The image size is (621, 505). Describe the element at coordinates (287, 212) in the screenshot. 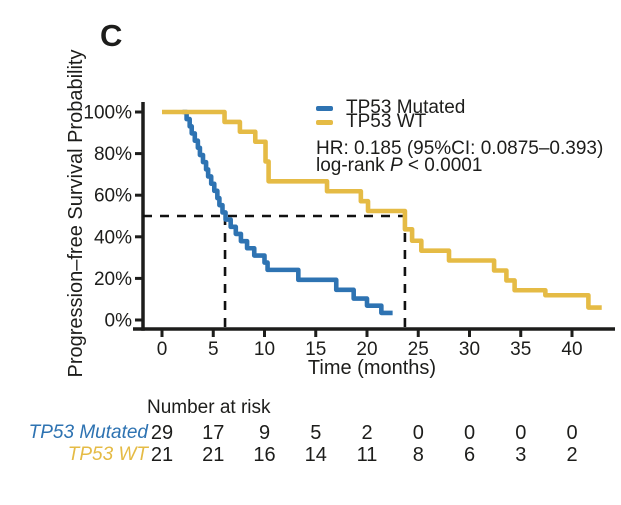

I see `survival-curve-tp53-mutated` at that location.